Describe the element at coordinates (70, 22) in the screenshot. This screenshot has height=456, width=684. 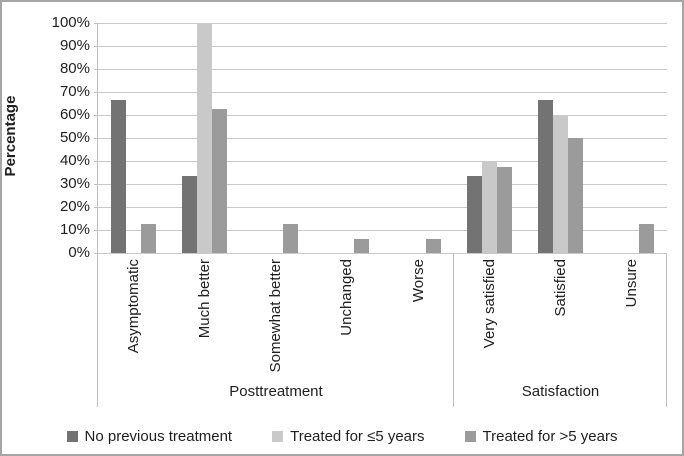
I see `y-tick-label: 100%` at that location.